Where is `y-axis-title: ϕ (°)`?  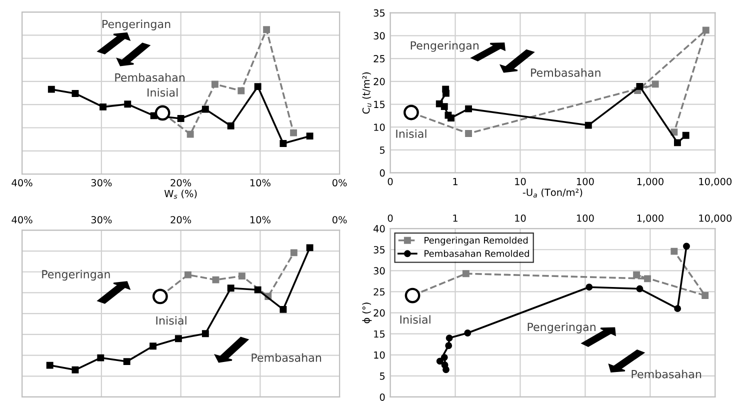 y-axis-title: ϕ (°) is located at coordinates (367, 313).